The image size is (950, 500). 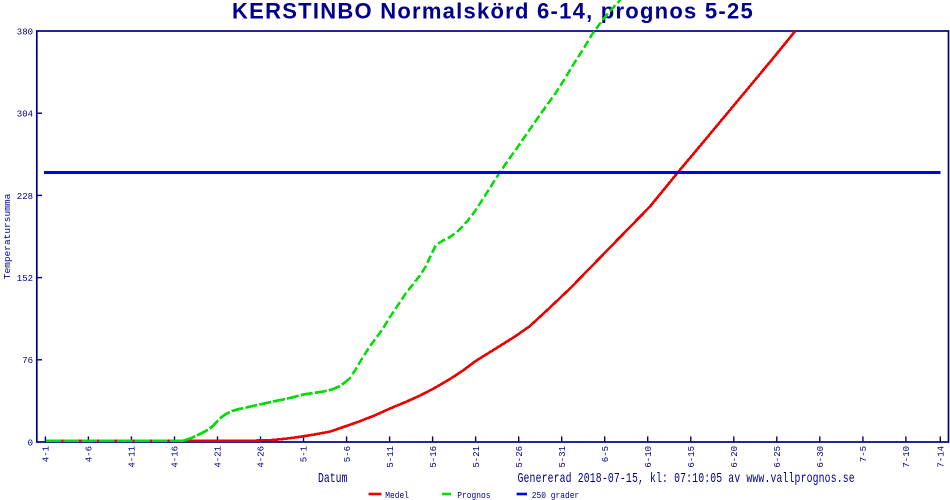 What do you see at coordinates (348, 454) in the screenshot?
I see `svg-text: 5-6` at bounding box center [348, 454].